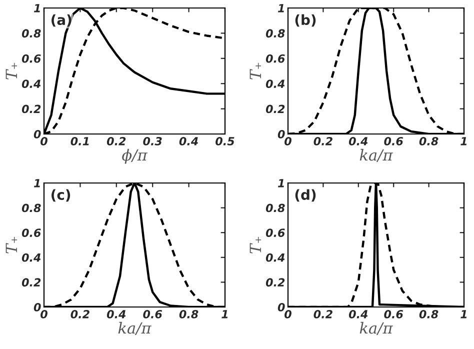  What do you see at coordinates (305, 195) in the screenshot?
I see `annotation: (d)` at bounding box center [305, 195].